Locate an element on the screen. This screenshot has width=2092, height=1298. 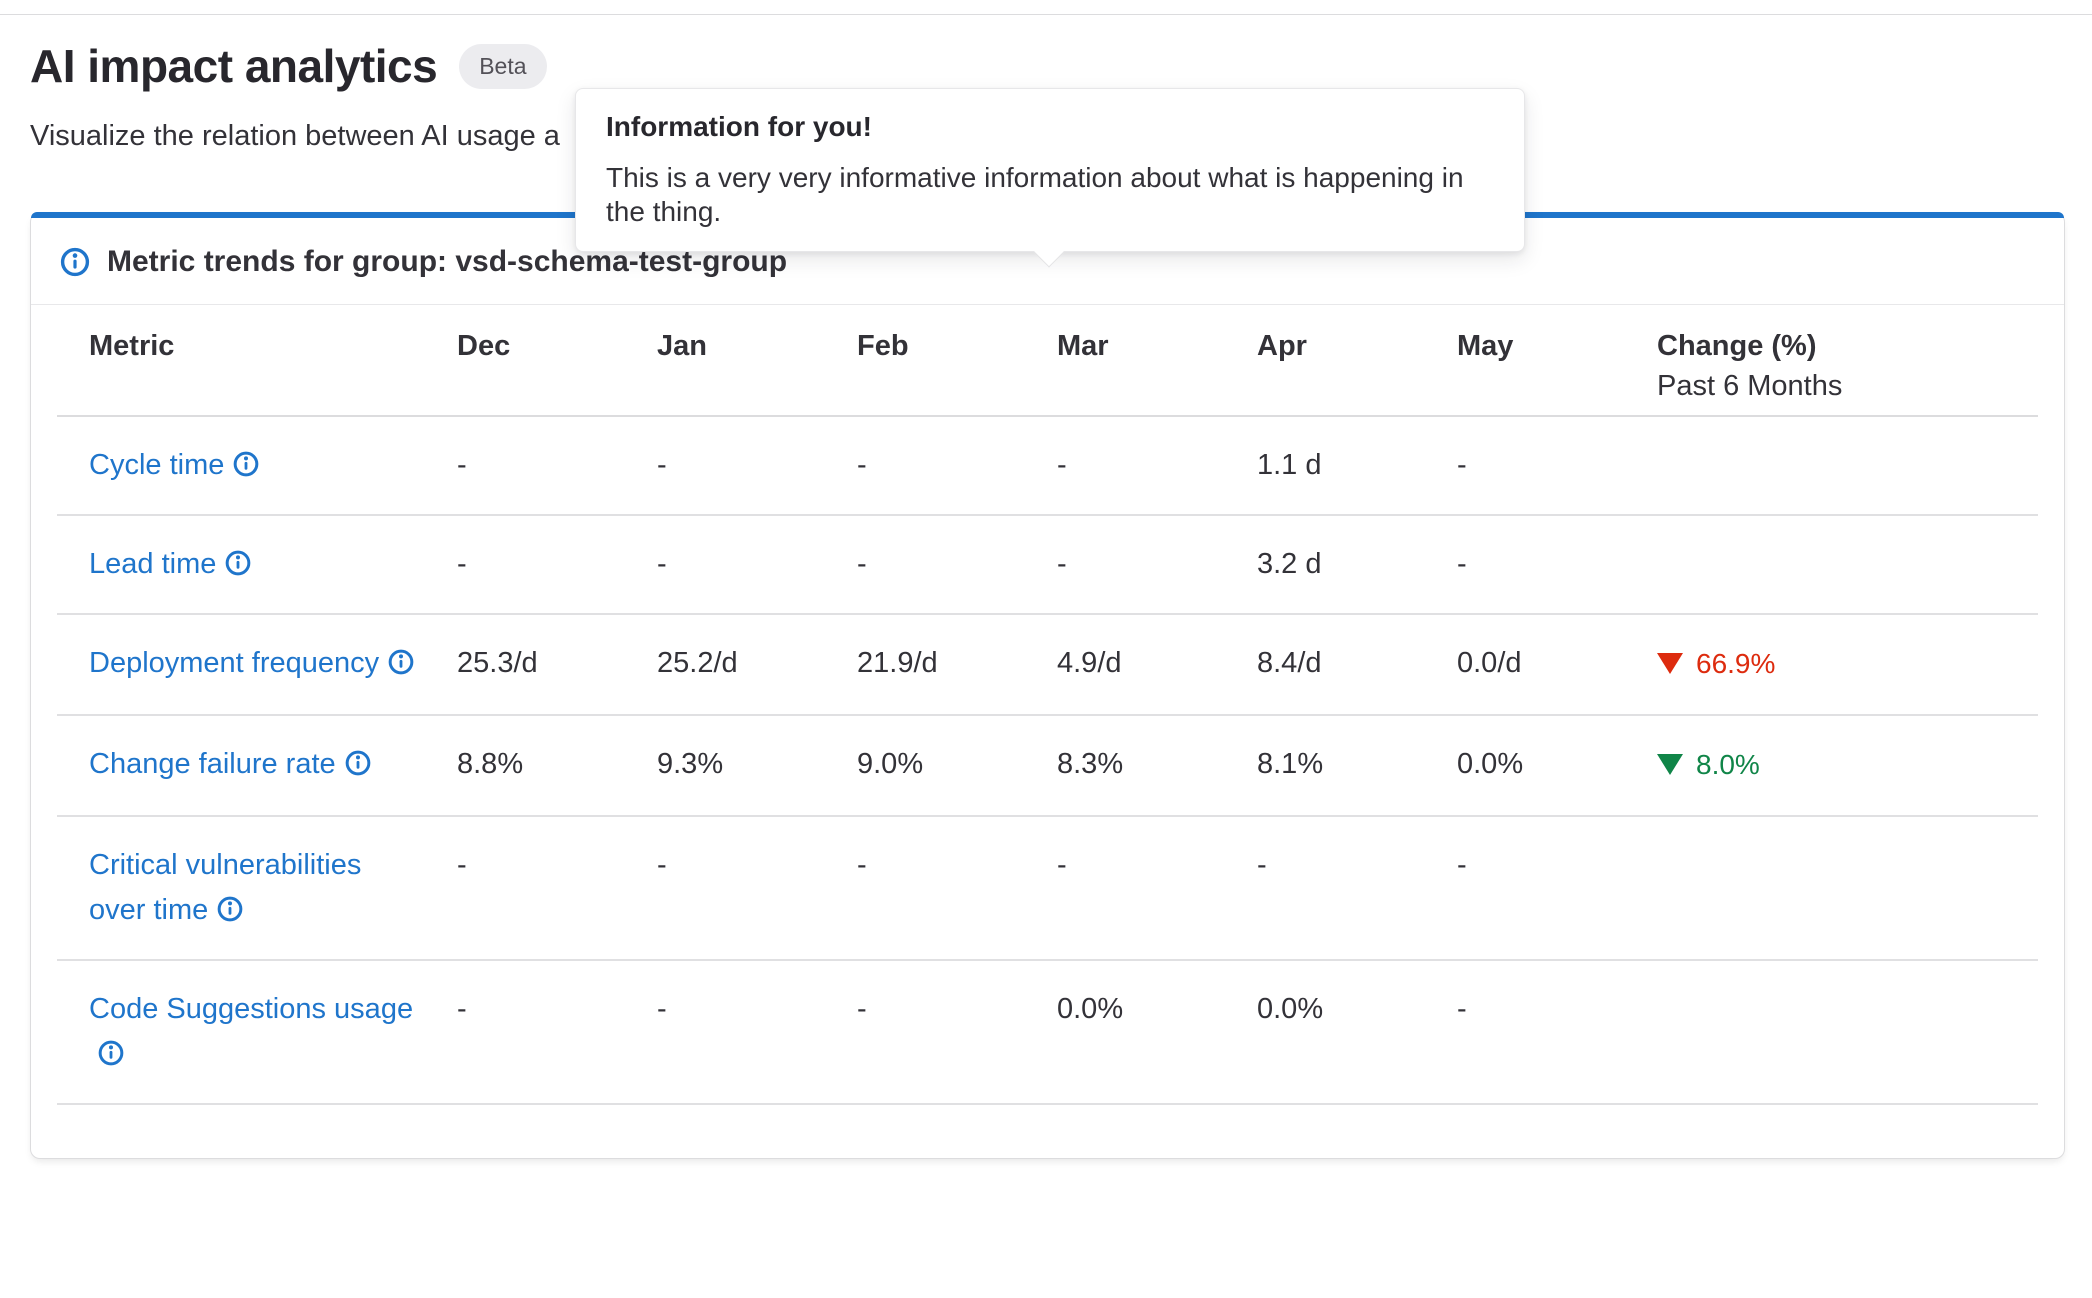
change-cell: 8.0% is located at coordinates (1847, 765).